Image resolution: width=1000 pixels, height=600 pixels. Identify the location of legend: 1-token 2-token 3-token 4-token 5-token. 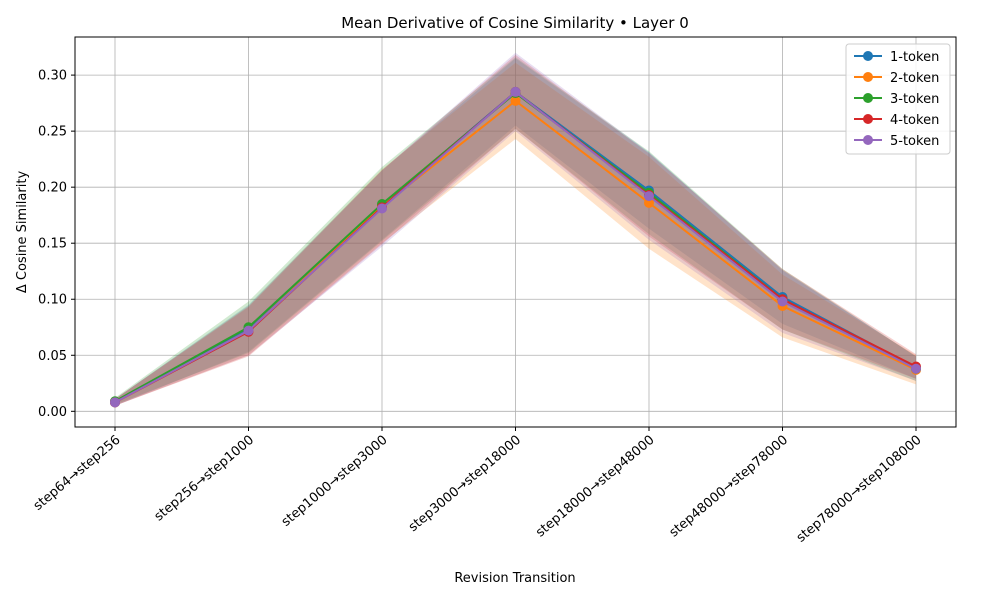
(898, 99).